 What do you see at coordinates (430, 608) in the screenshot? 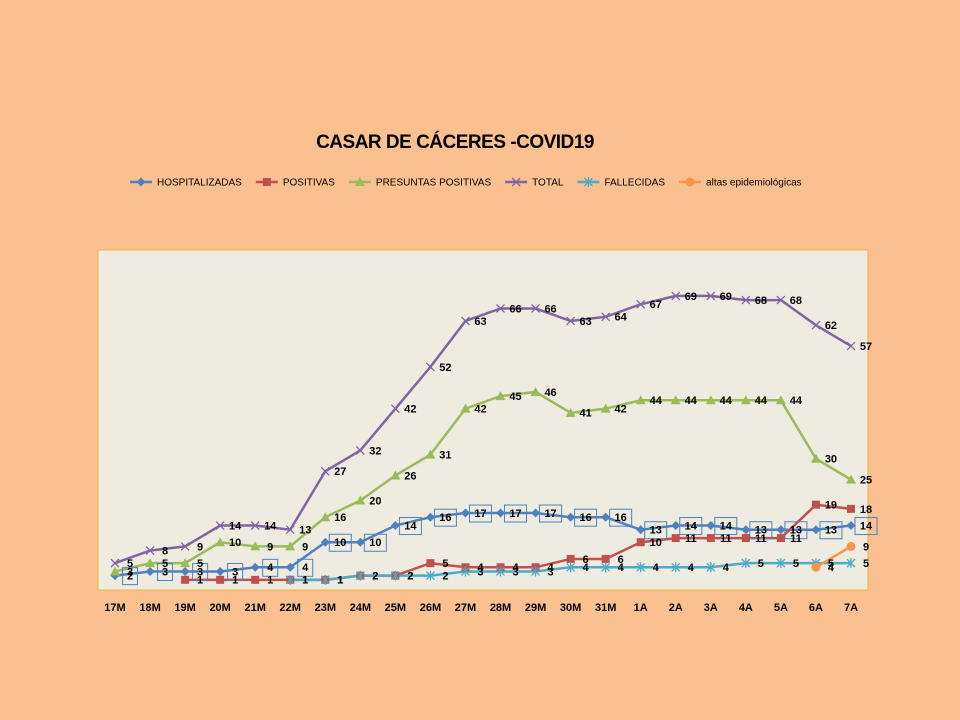
I see `x-tick-label: 26M` at bounding box center [430, 608].